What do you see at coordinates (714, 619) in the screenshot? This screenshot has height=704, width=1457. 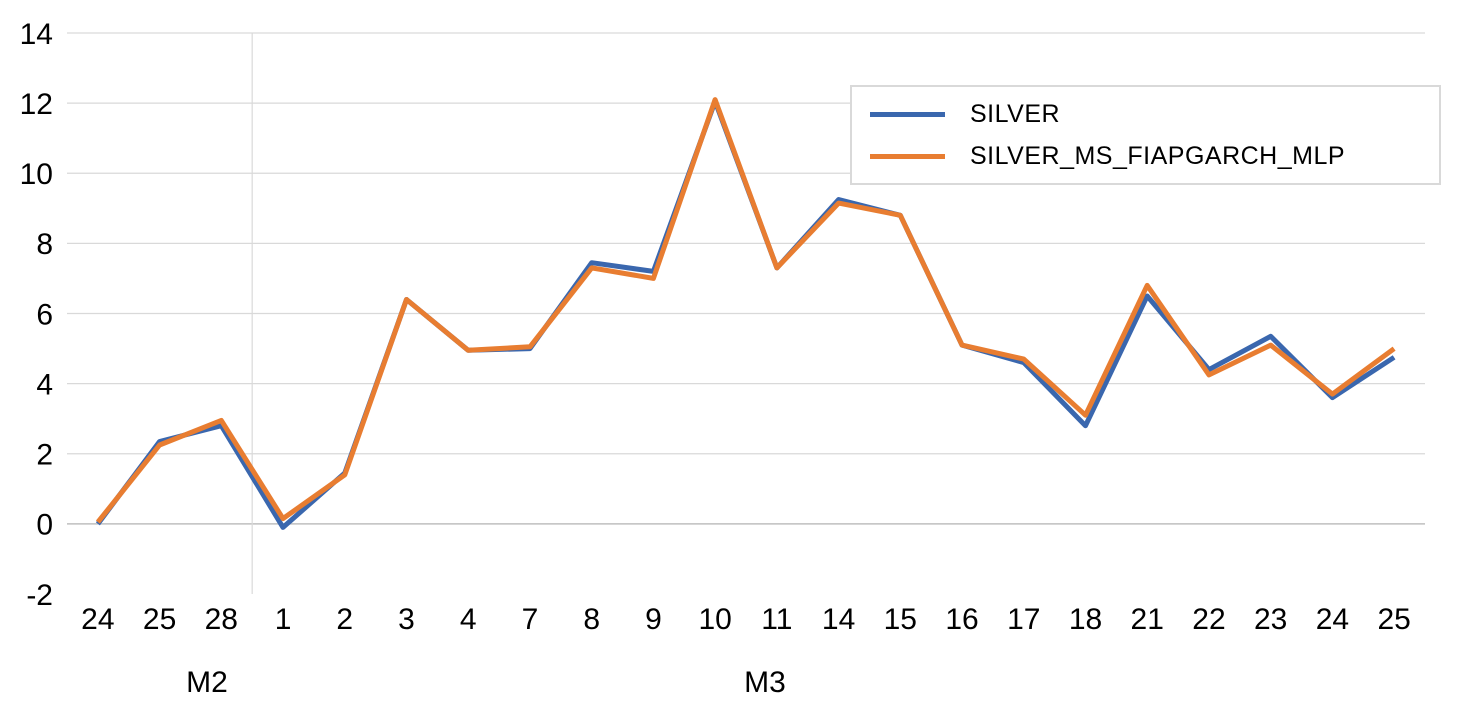 I see `x-tick-label: 10` at bounding box center [714, 619].